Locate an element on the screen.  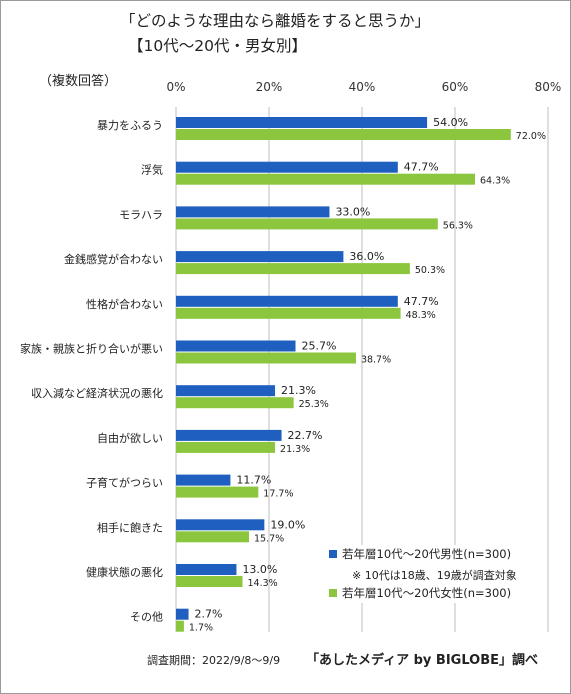
source-credit: 「あしたメディア by BIGLOBE」調べ is located at coordinates (422, 660).